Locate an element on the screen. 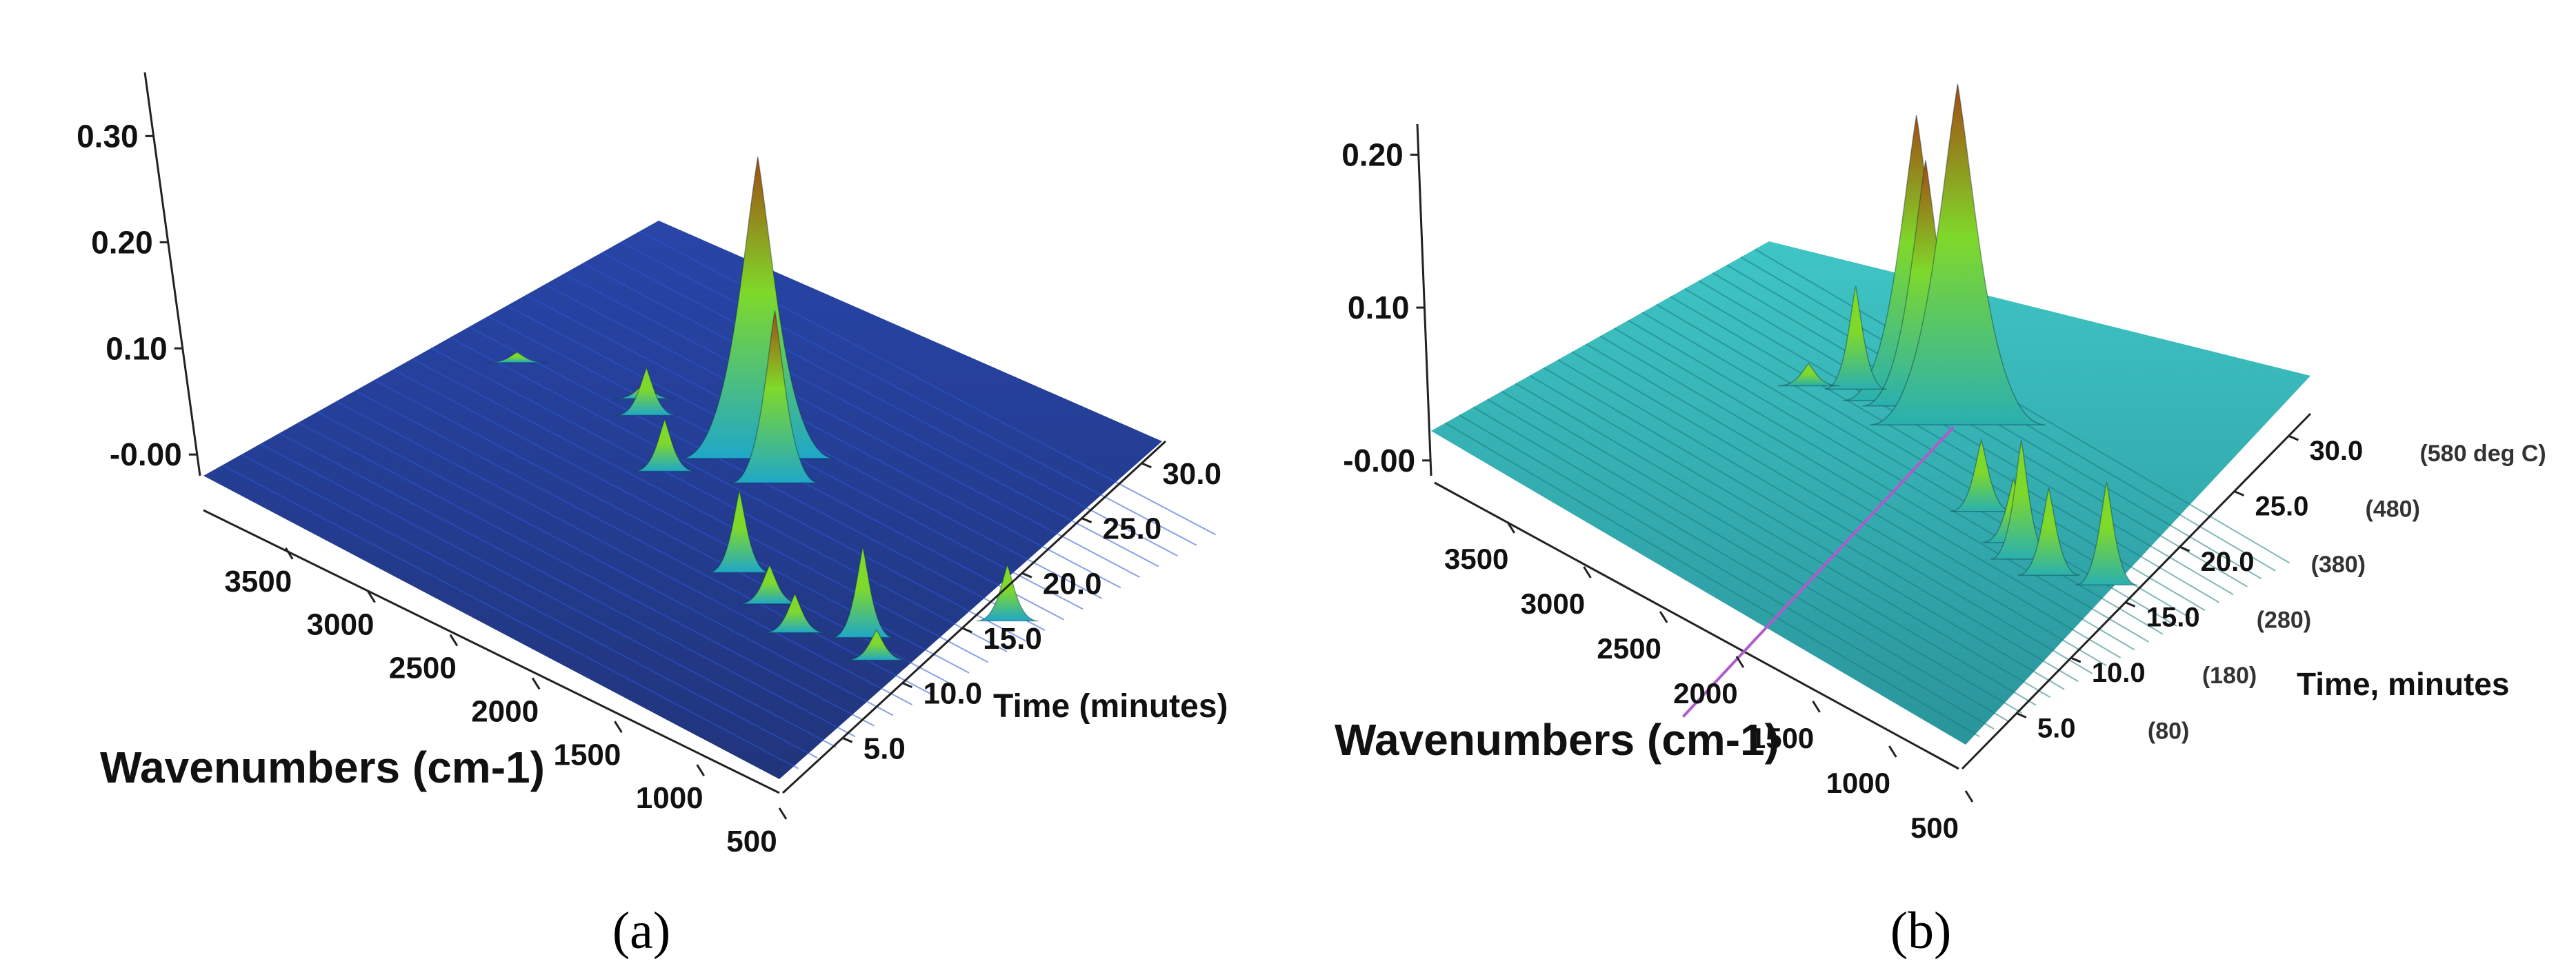  panel-b-peaks is located at coordinates (1957, 334).